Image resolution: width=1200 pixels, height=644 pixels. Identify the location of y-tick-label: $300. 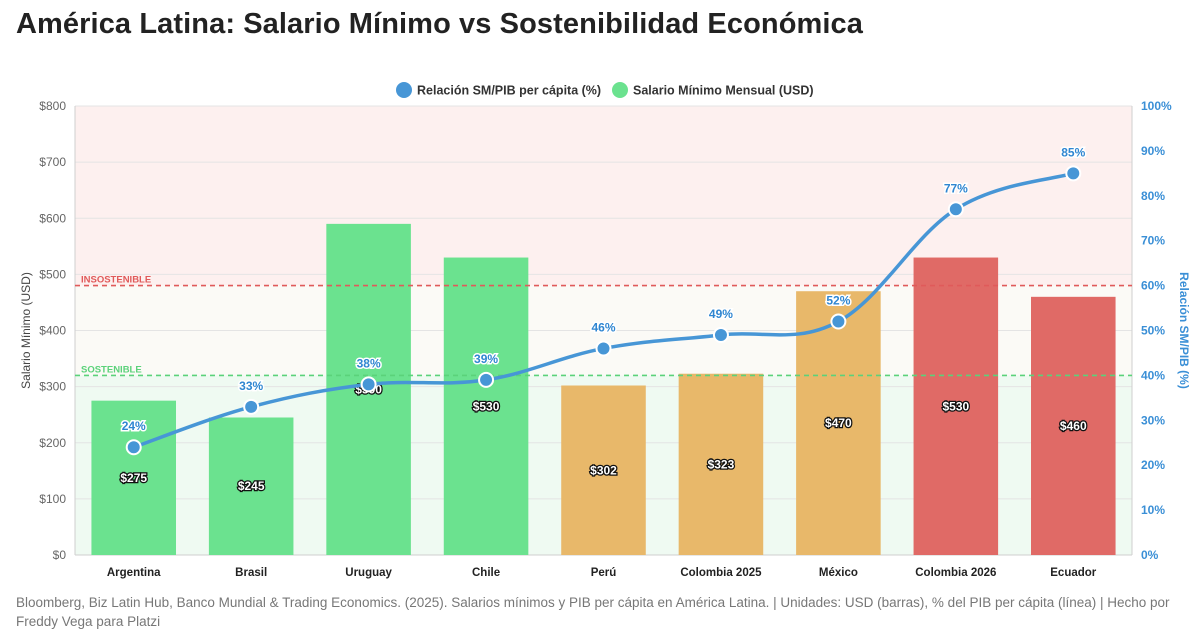
(52, 387).